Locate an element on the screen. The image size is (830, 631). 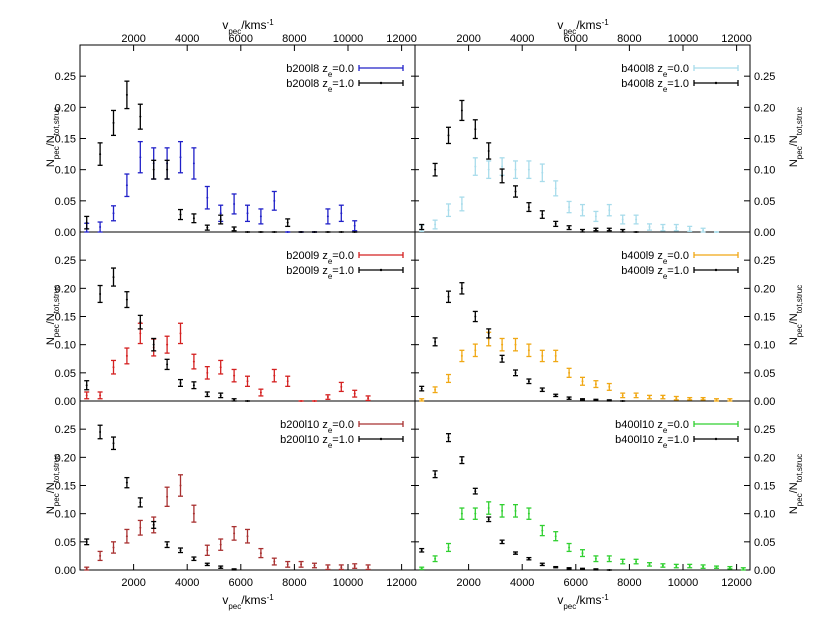
series-b200l10-ze1 is located at coordinates (160, 497).